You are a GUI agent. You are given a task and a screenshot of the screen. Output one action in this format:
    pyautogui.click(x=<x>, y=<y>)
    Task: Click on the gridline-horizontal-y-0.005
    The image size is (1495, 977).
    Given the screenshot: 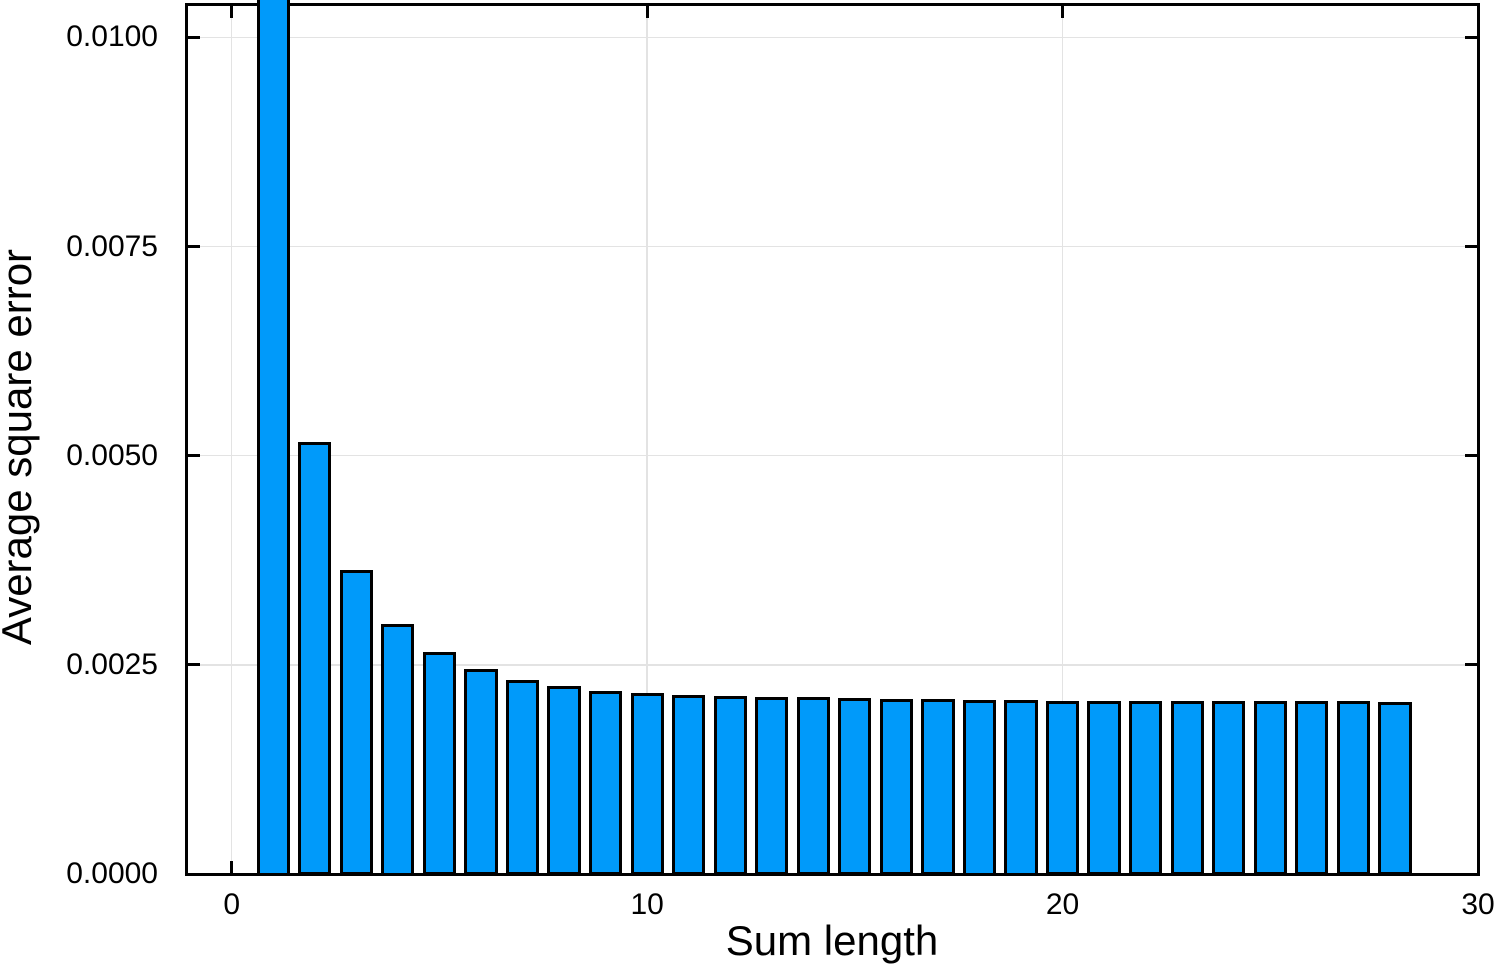 What is the action you would take?
    pyautogui.click(x=832, y=455)
    